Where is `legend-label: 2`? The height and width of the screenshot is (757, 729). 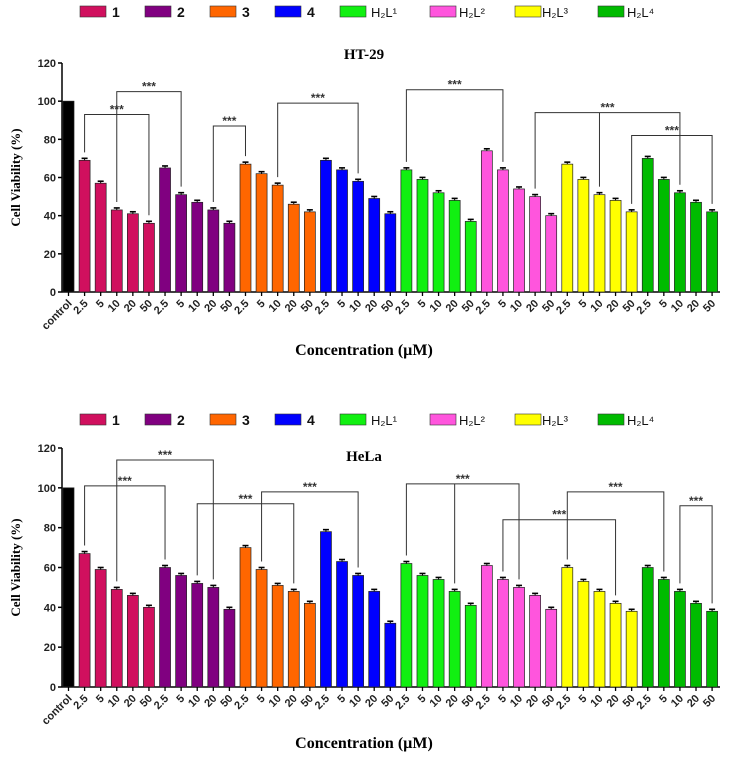 legend-label: 2 is located at coordinates (181, 12).